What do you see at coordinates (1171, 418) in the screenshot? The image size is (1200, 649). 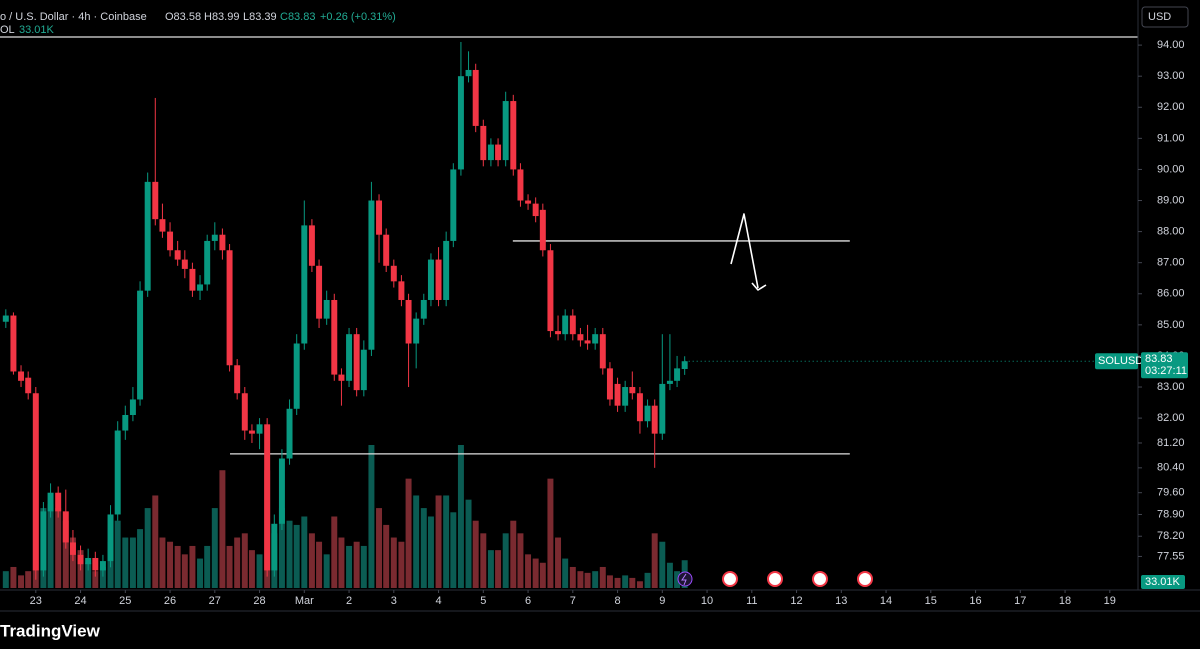 I see `y-tick-label: 82.00` at bounding box center [1171, 418].